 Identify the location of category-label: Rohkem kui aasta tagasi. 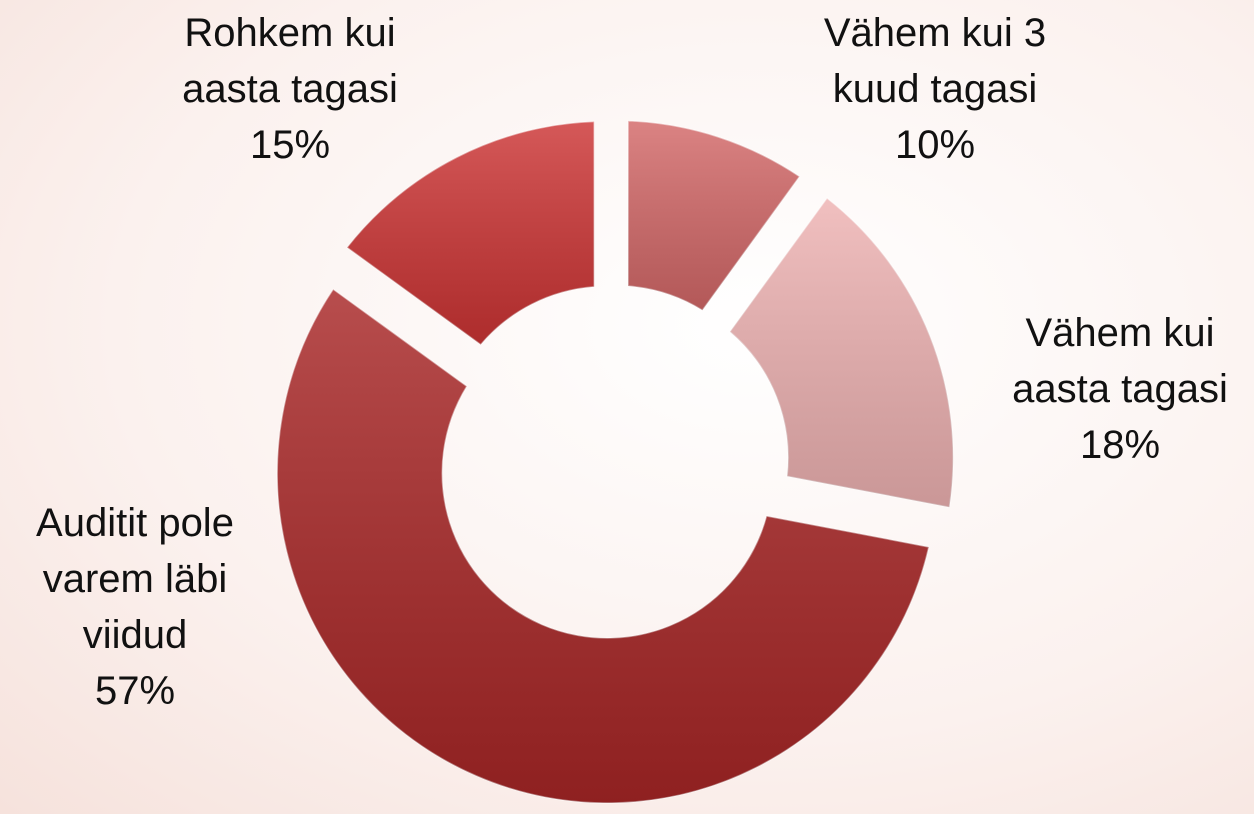
(290, 61).